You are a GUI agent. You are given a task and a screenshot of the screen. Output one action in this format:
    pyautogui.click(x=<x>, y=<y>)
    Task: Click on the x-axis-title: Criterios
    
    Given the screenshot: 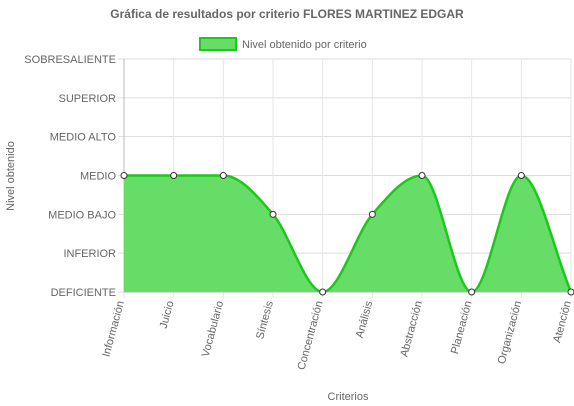 What is the action you would take?
    pyautogui.click(x=348, y=397)
    